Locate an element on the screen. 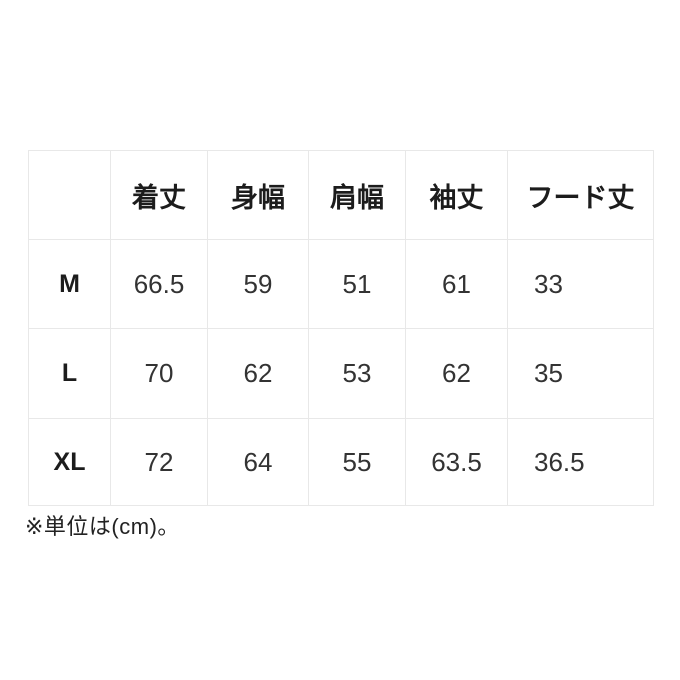 The height and width of the screenshot is (680, 680). table-cell: 64 is located at coordinates (258, 462).